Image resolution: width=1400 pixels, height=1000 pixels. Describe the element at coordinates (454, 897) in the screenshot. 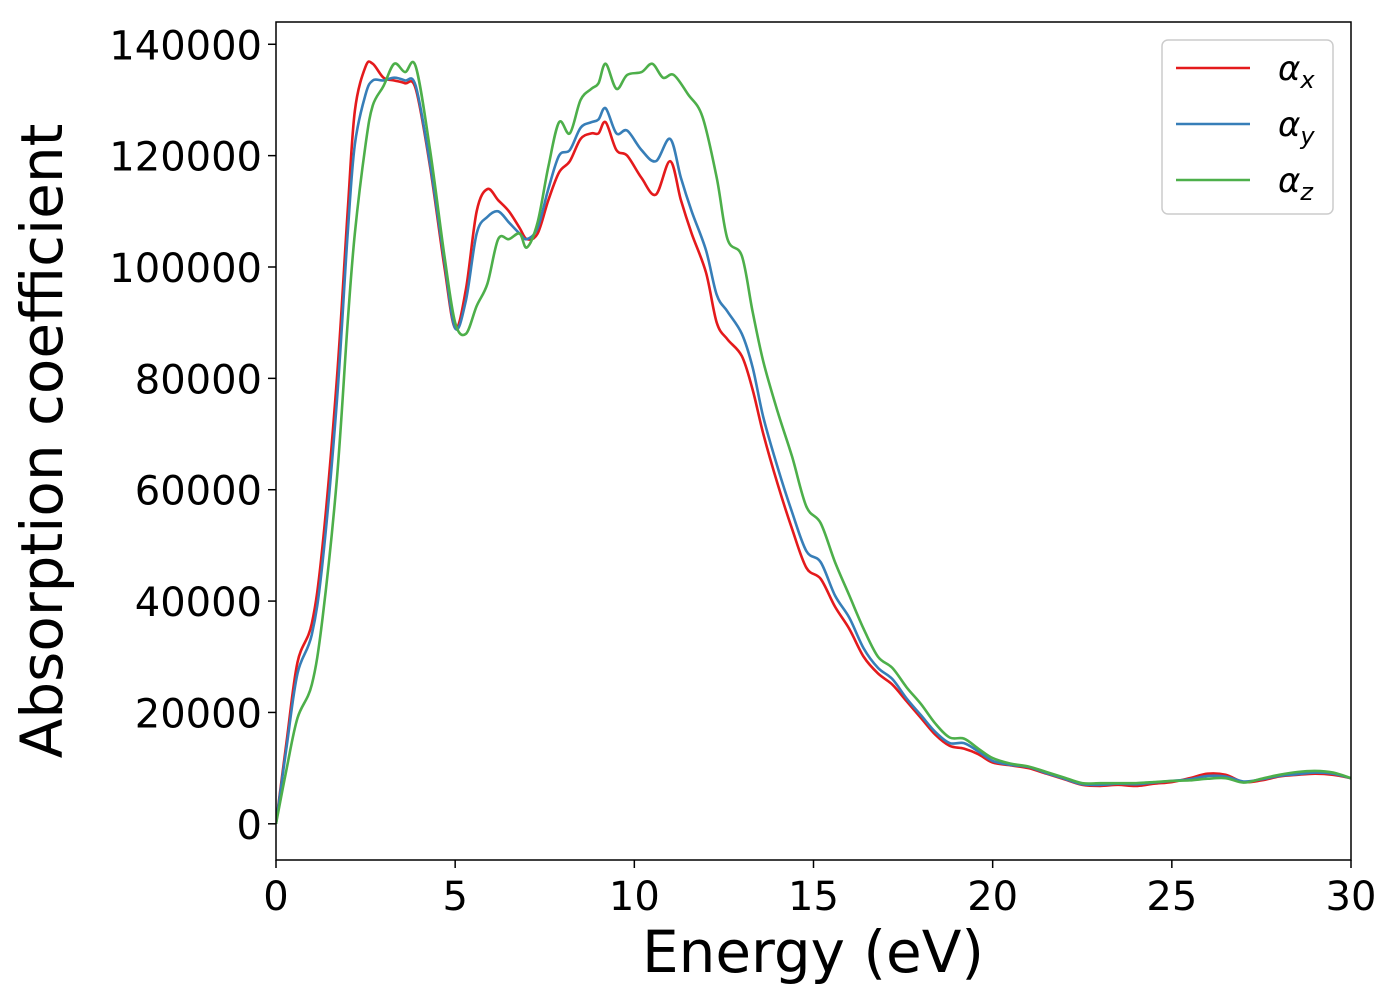

I see `x-tick-label: 5` at that location.